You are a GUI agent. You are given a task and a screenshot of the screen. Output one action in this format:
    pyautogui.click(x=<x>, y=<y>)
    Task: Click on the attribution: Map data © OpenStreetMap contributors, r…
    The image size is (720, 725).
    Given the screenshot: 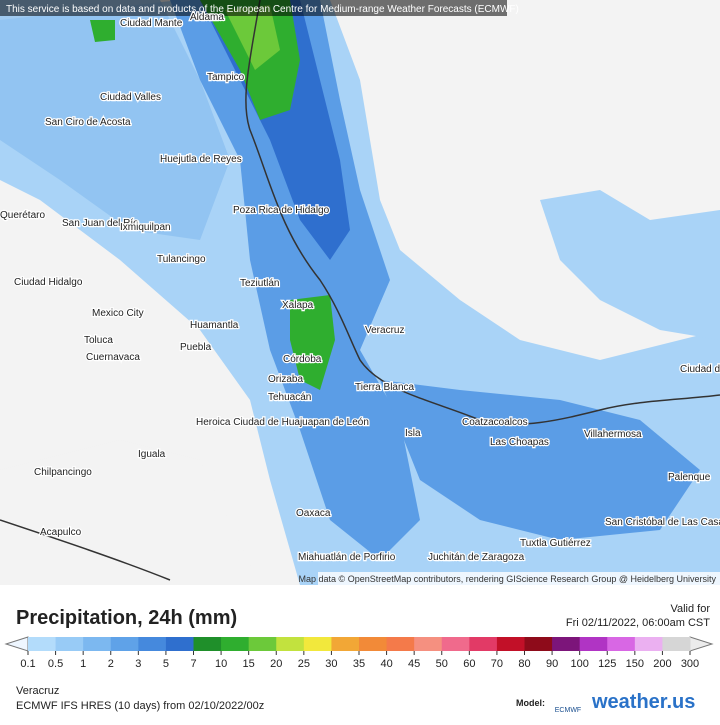 What is the action you would take?
    pyautogui.click(x=508, y=579)
    